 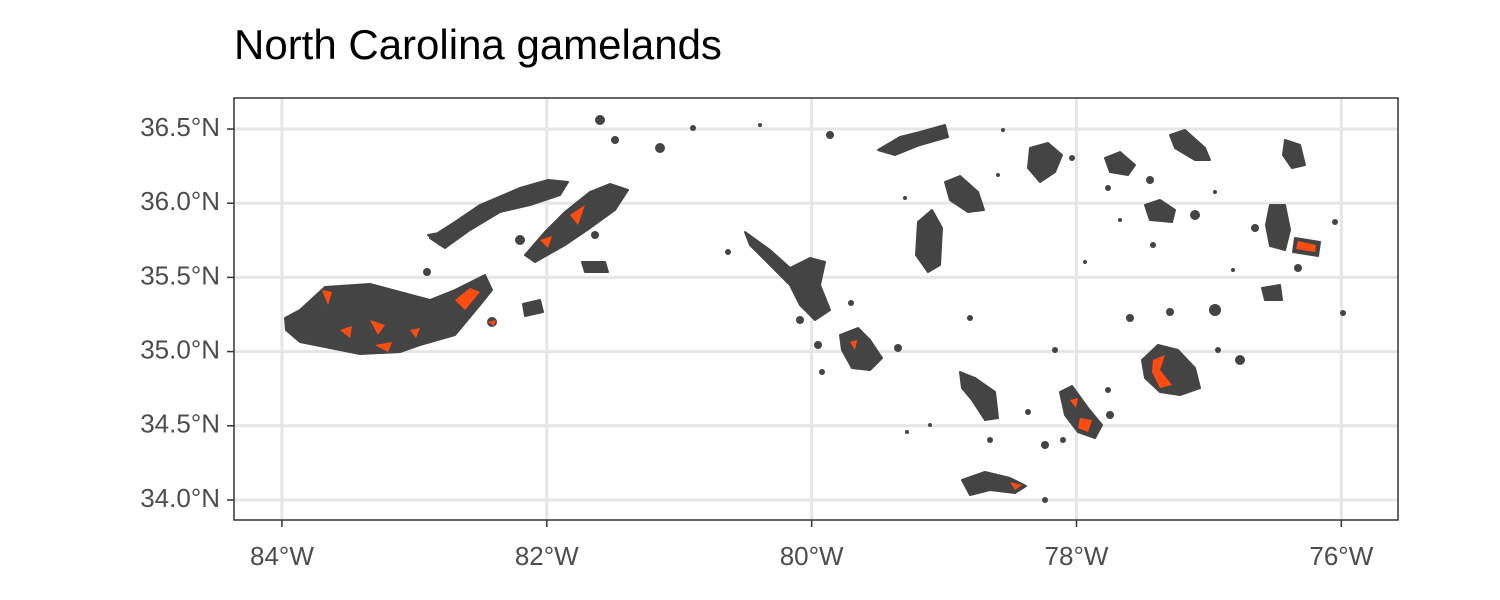 What do you see at coordinates (1077, 556) in the screenshot?
I see `x-tick-label: 78°W` at bounding box center [1077, 556].